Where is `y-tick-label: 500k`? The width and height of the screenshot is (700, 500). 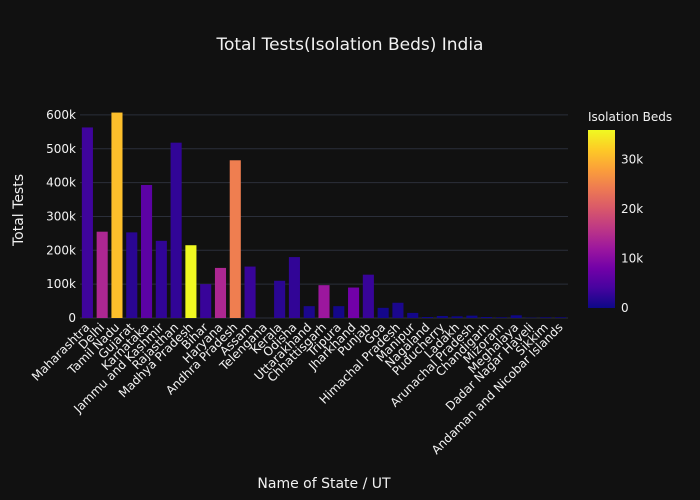
y-tick-label: 500k is located at coordinates (61, 149).